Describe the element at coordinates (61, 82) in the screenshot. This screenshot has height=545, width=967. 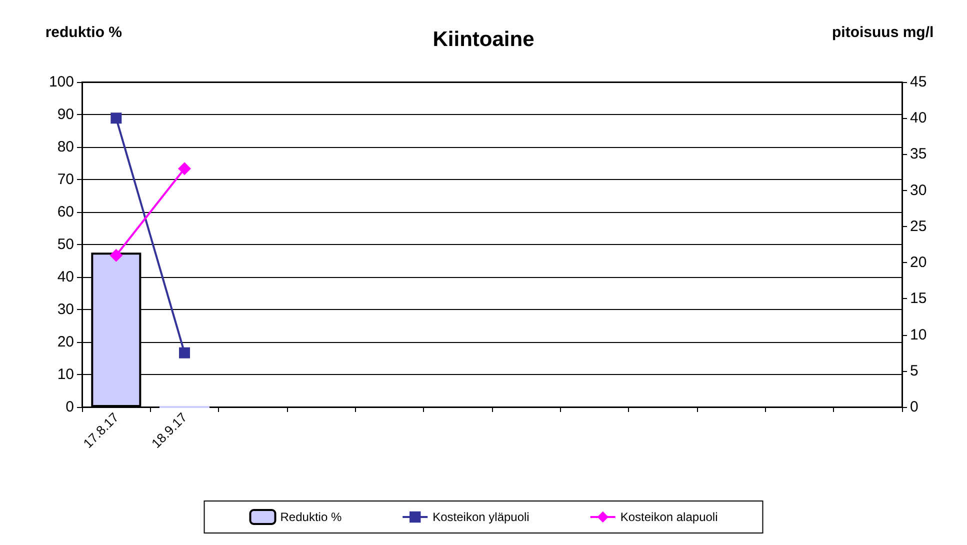
I see `y-tick-label: 100` at that location.